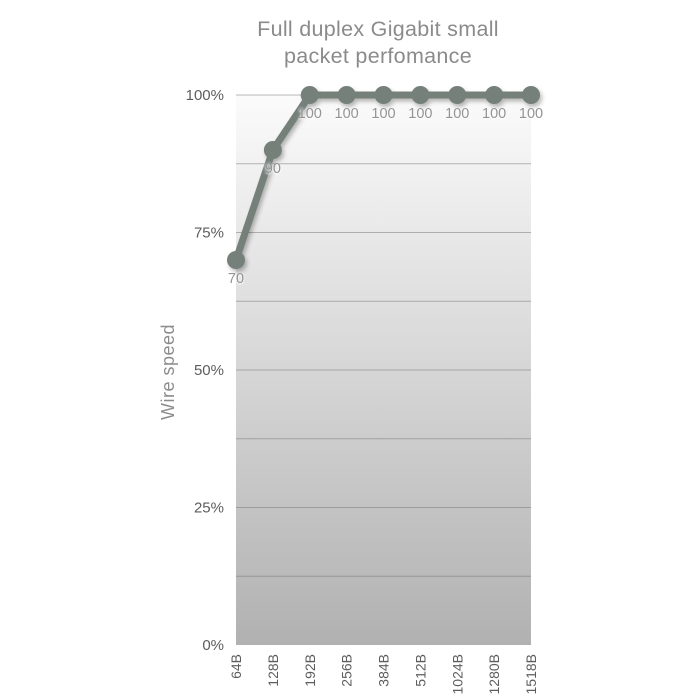 This screenshot has height=700, width=700. Describe the element at coordinates (236, 279) in the screenshot. I see `data-point-label: 70` at that location.